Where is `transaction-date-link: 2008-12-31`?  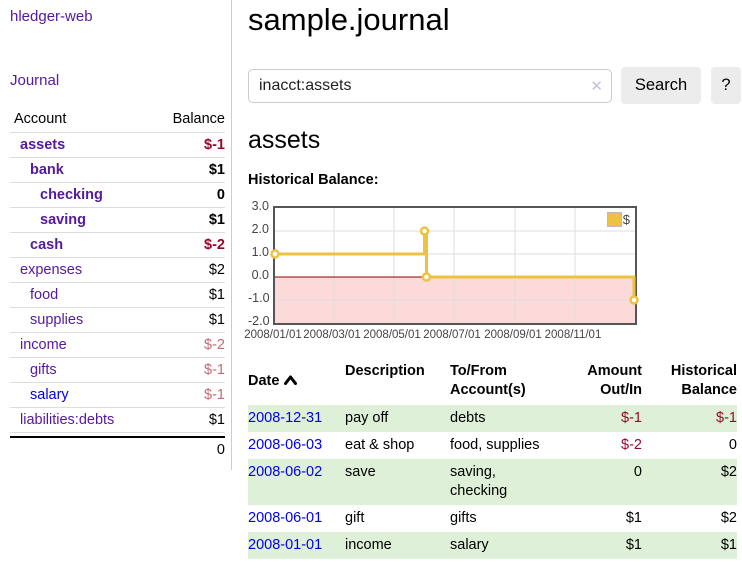
transaction-date-link: 2008-12-31 is located at coordinates (285, 418).